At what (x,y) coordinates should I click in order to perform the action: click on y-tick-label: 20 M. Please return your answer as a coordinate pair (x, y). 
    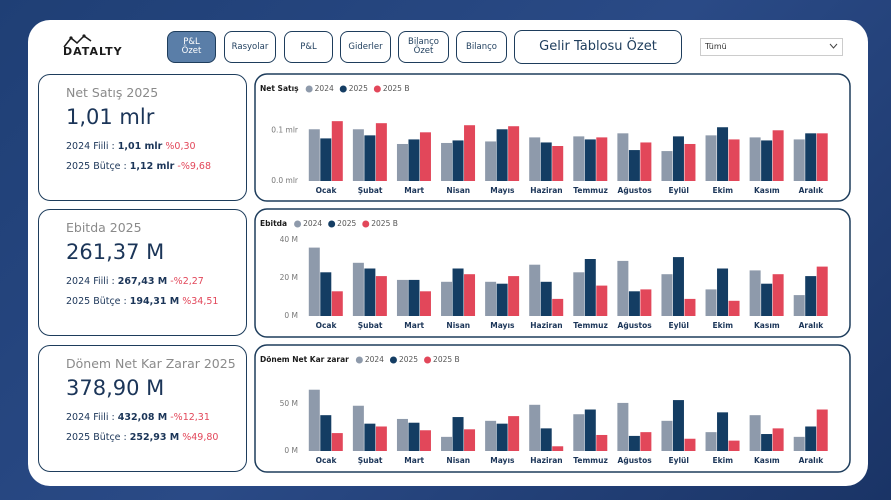
    Looking at the image, I should click on (289, 277).